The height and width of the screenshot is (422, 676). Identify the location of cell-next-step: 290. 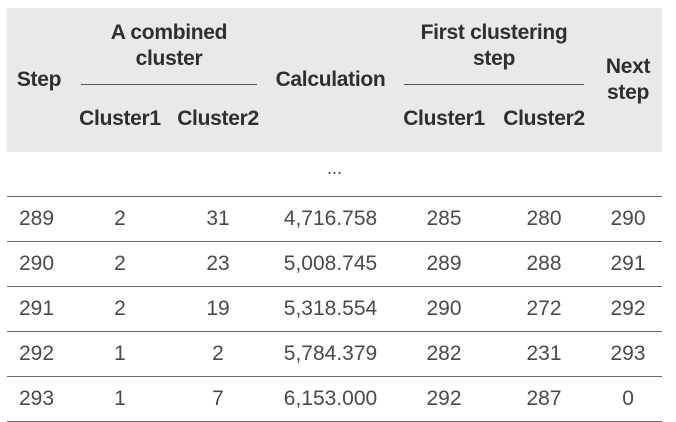
(628, 219).